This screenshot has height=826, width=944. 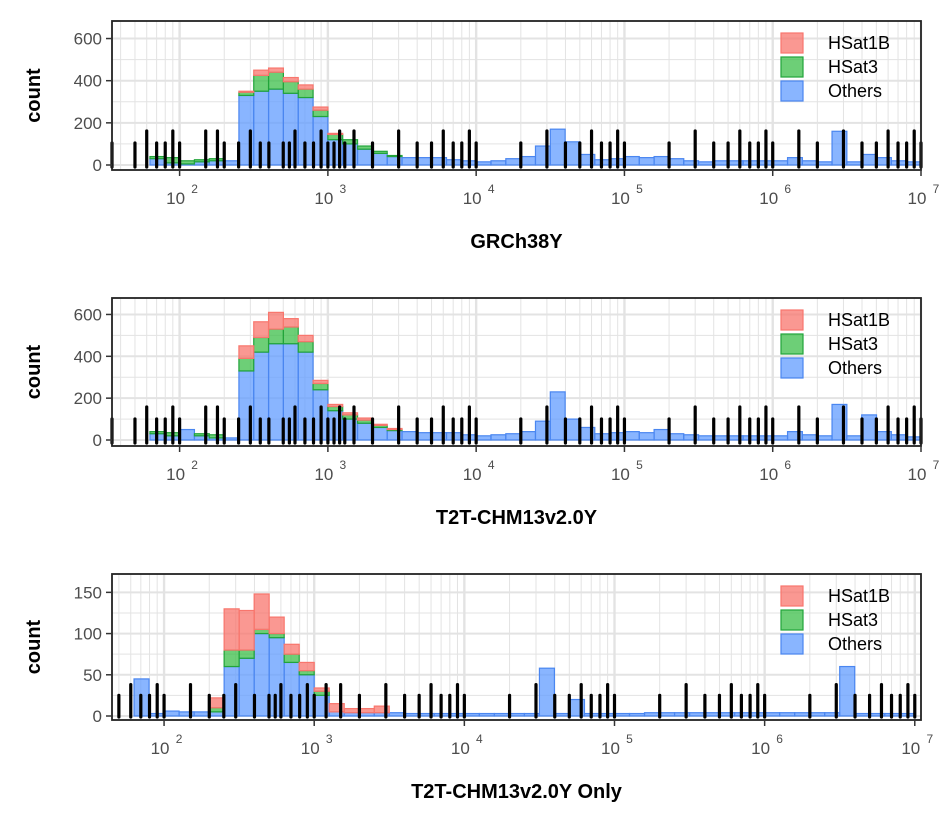 What do you see at coordinates (792, 620) in the screenshot?
I see `legend-key-hsat3` at bounding box center [792, 620].